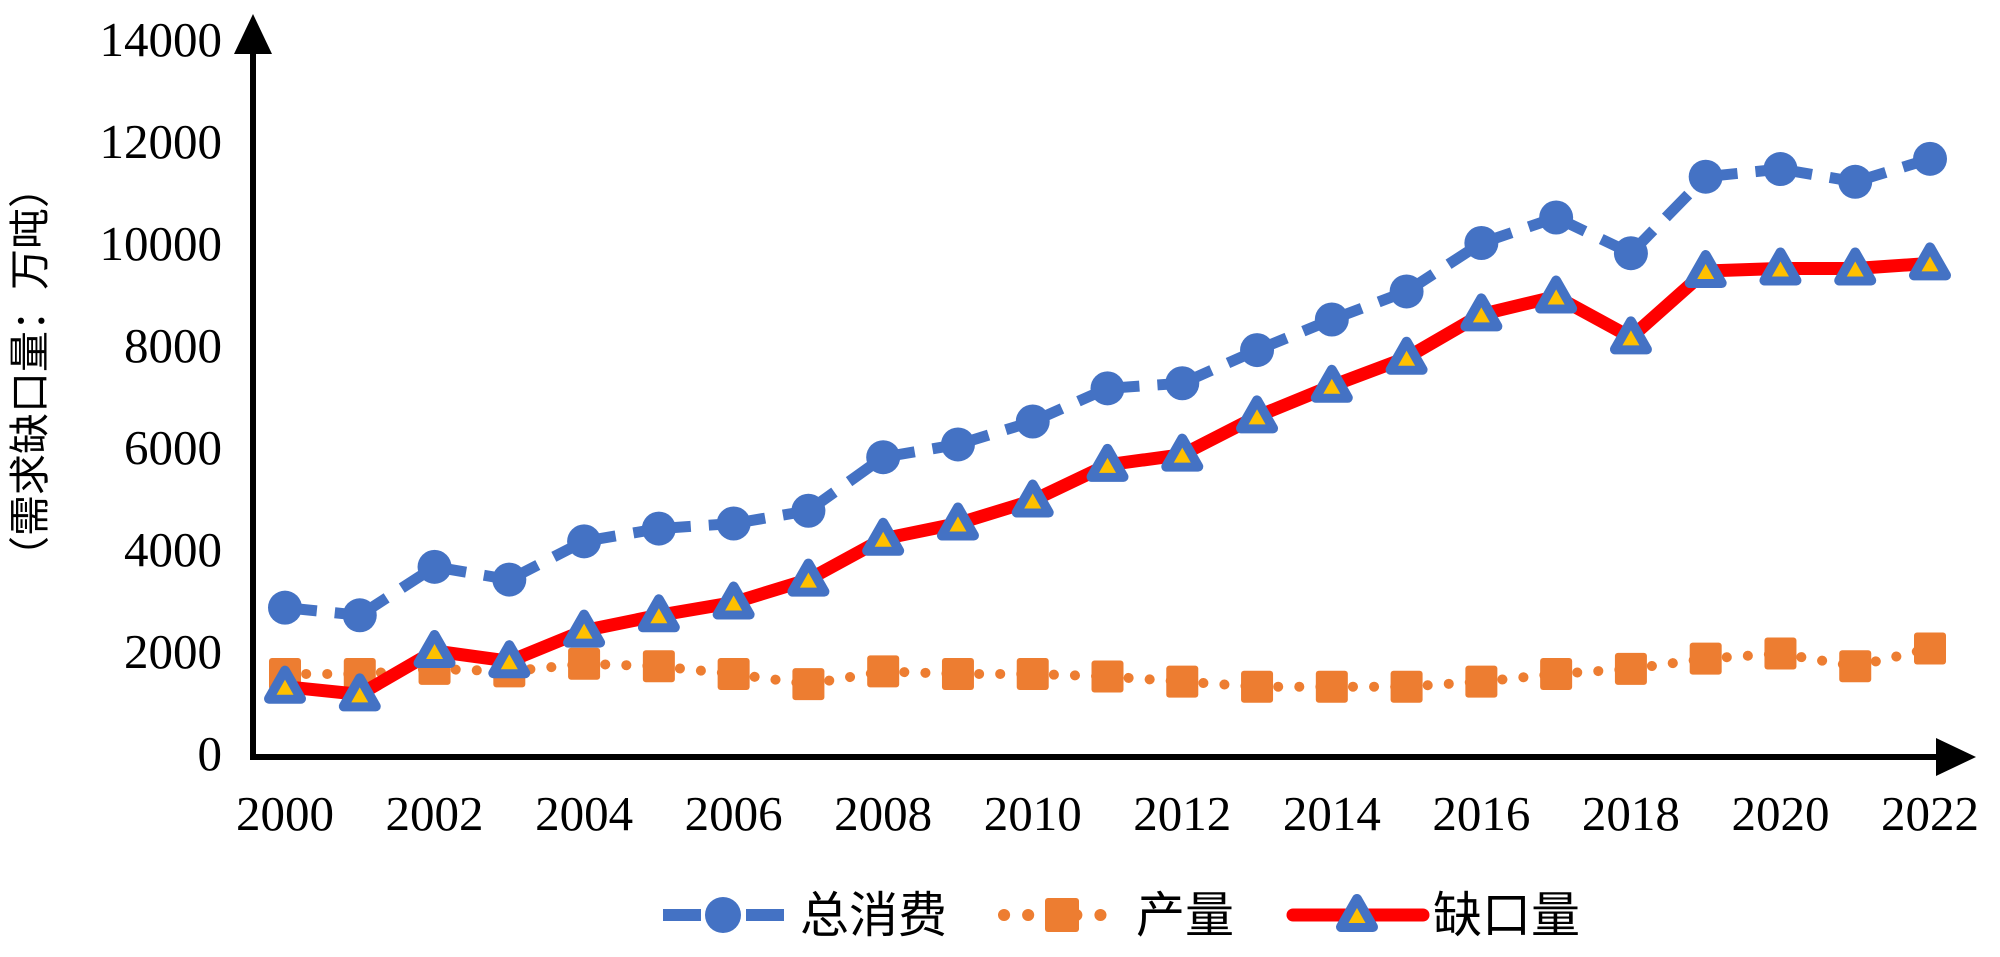 This screenshot has height=957, width=2000. Describe the element at coordinates (1062, 915) in the screenshot. I see `legend-item-1-marker-icon` at that location.